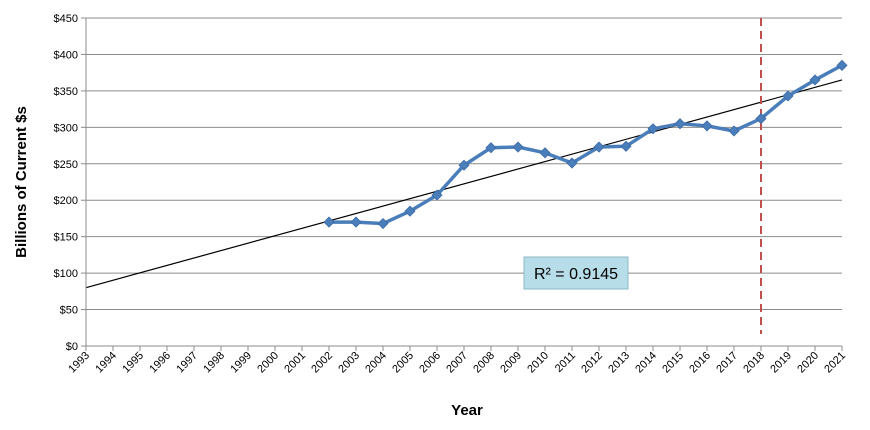  Describe the element at coordinates (484, 363) in the screenshot. I see `x-tick-label: 2008` at that location.